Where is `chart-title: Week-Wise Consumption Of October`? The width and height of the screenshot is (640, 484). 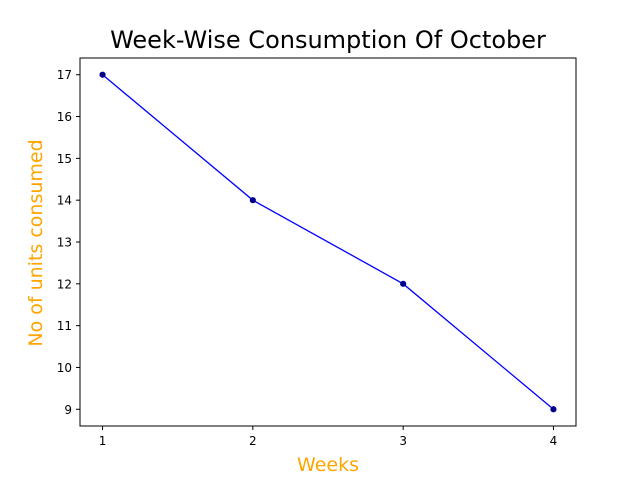 chart-title: Week-Wise Consumption Of October is located at coordinates (328, 40).